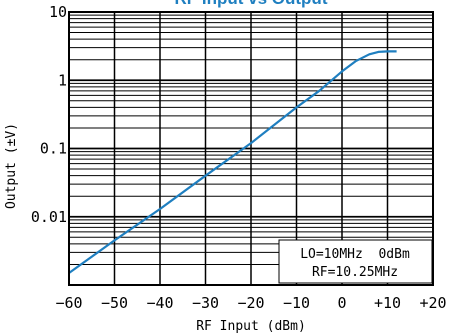  I want to click on x-tick-label: −20, so click(250, 303).